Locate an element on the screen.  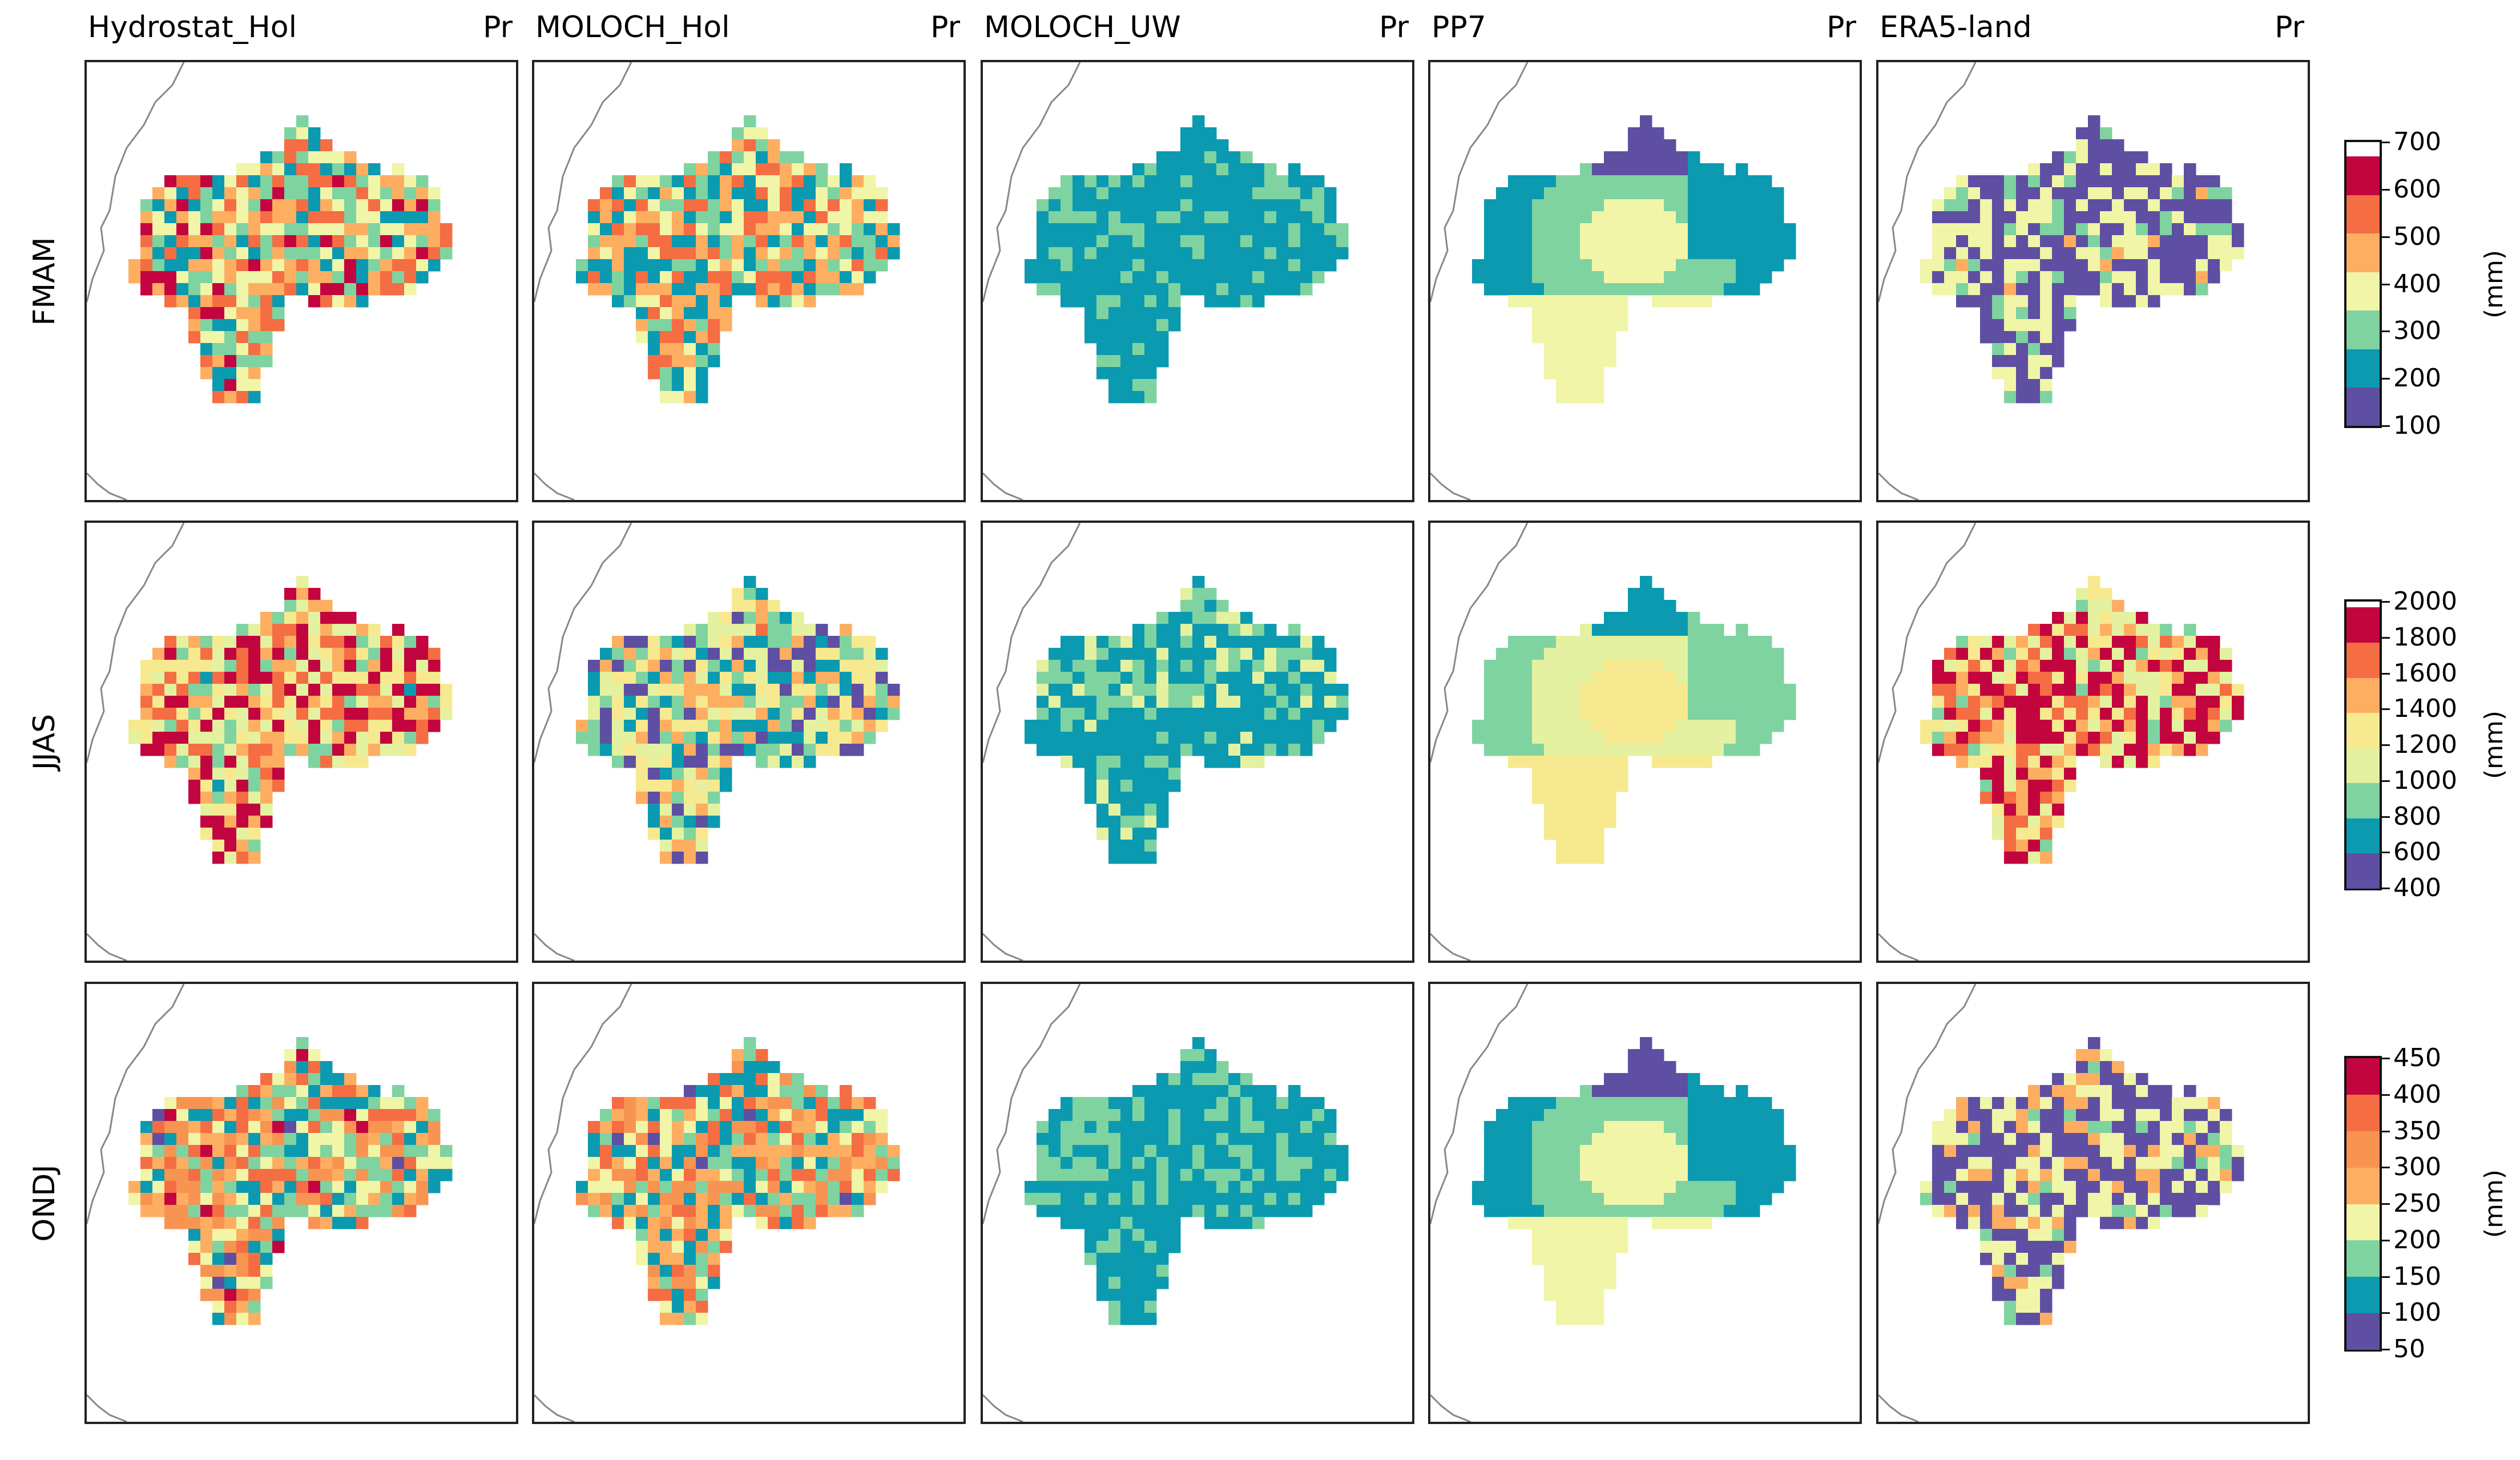
coastline is located at coordinates (1032, 643).